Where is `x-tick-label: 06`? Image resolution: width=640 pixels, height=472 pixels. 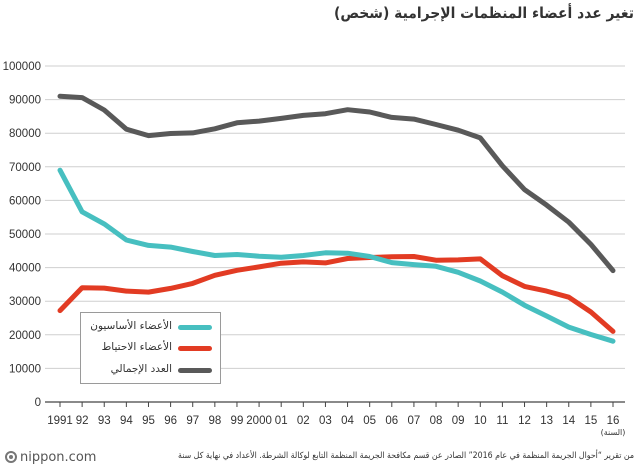
x-tick-label: 06 is located at coordinates (391, 421).